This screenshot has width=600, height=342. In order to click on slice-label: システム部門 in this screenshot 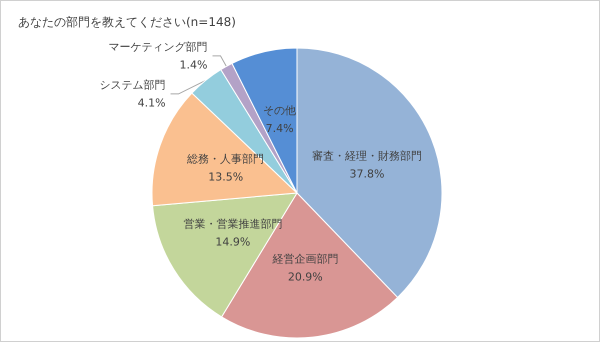, I will do `click(133, 85)`.